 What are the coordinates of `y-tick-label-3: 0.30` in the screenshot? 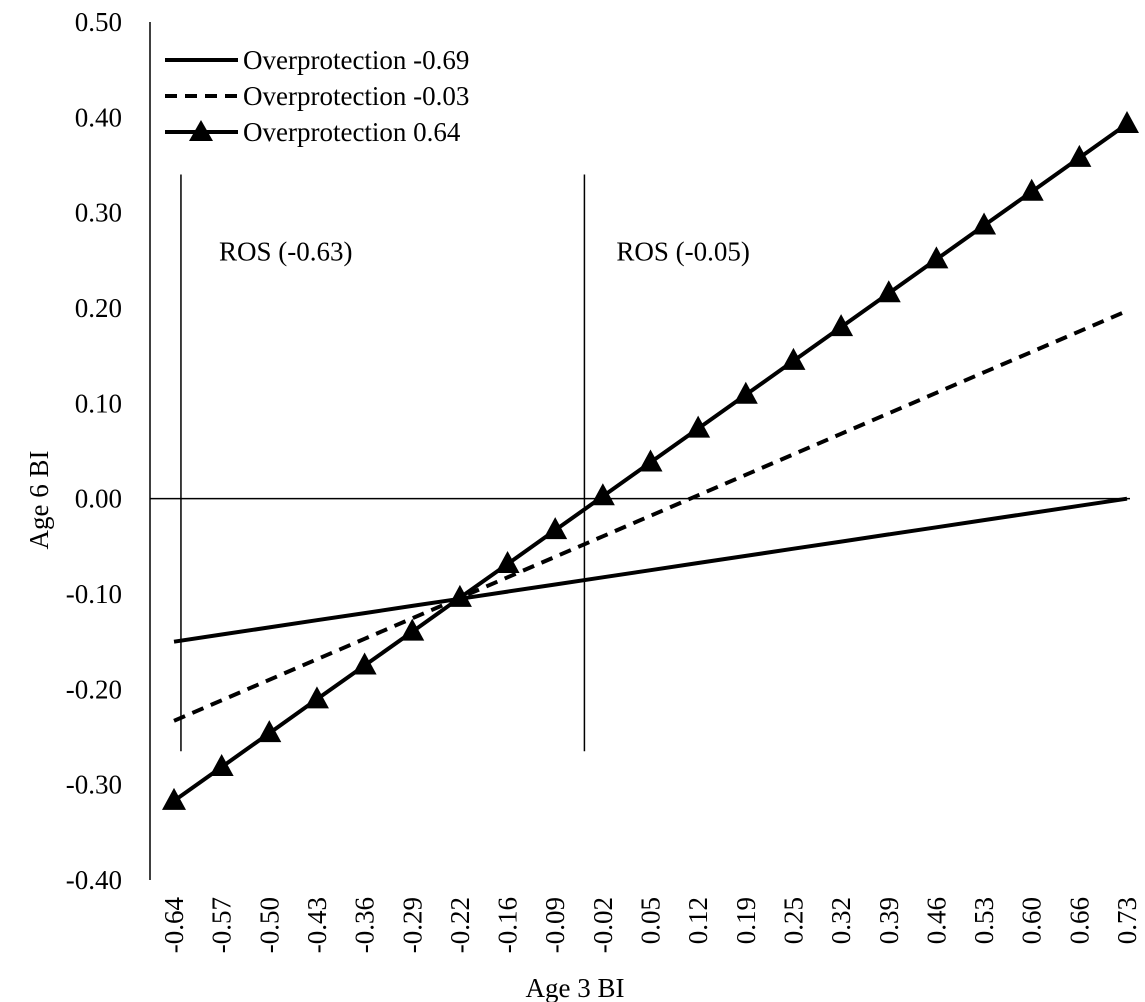 It's located at (98, 213).